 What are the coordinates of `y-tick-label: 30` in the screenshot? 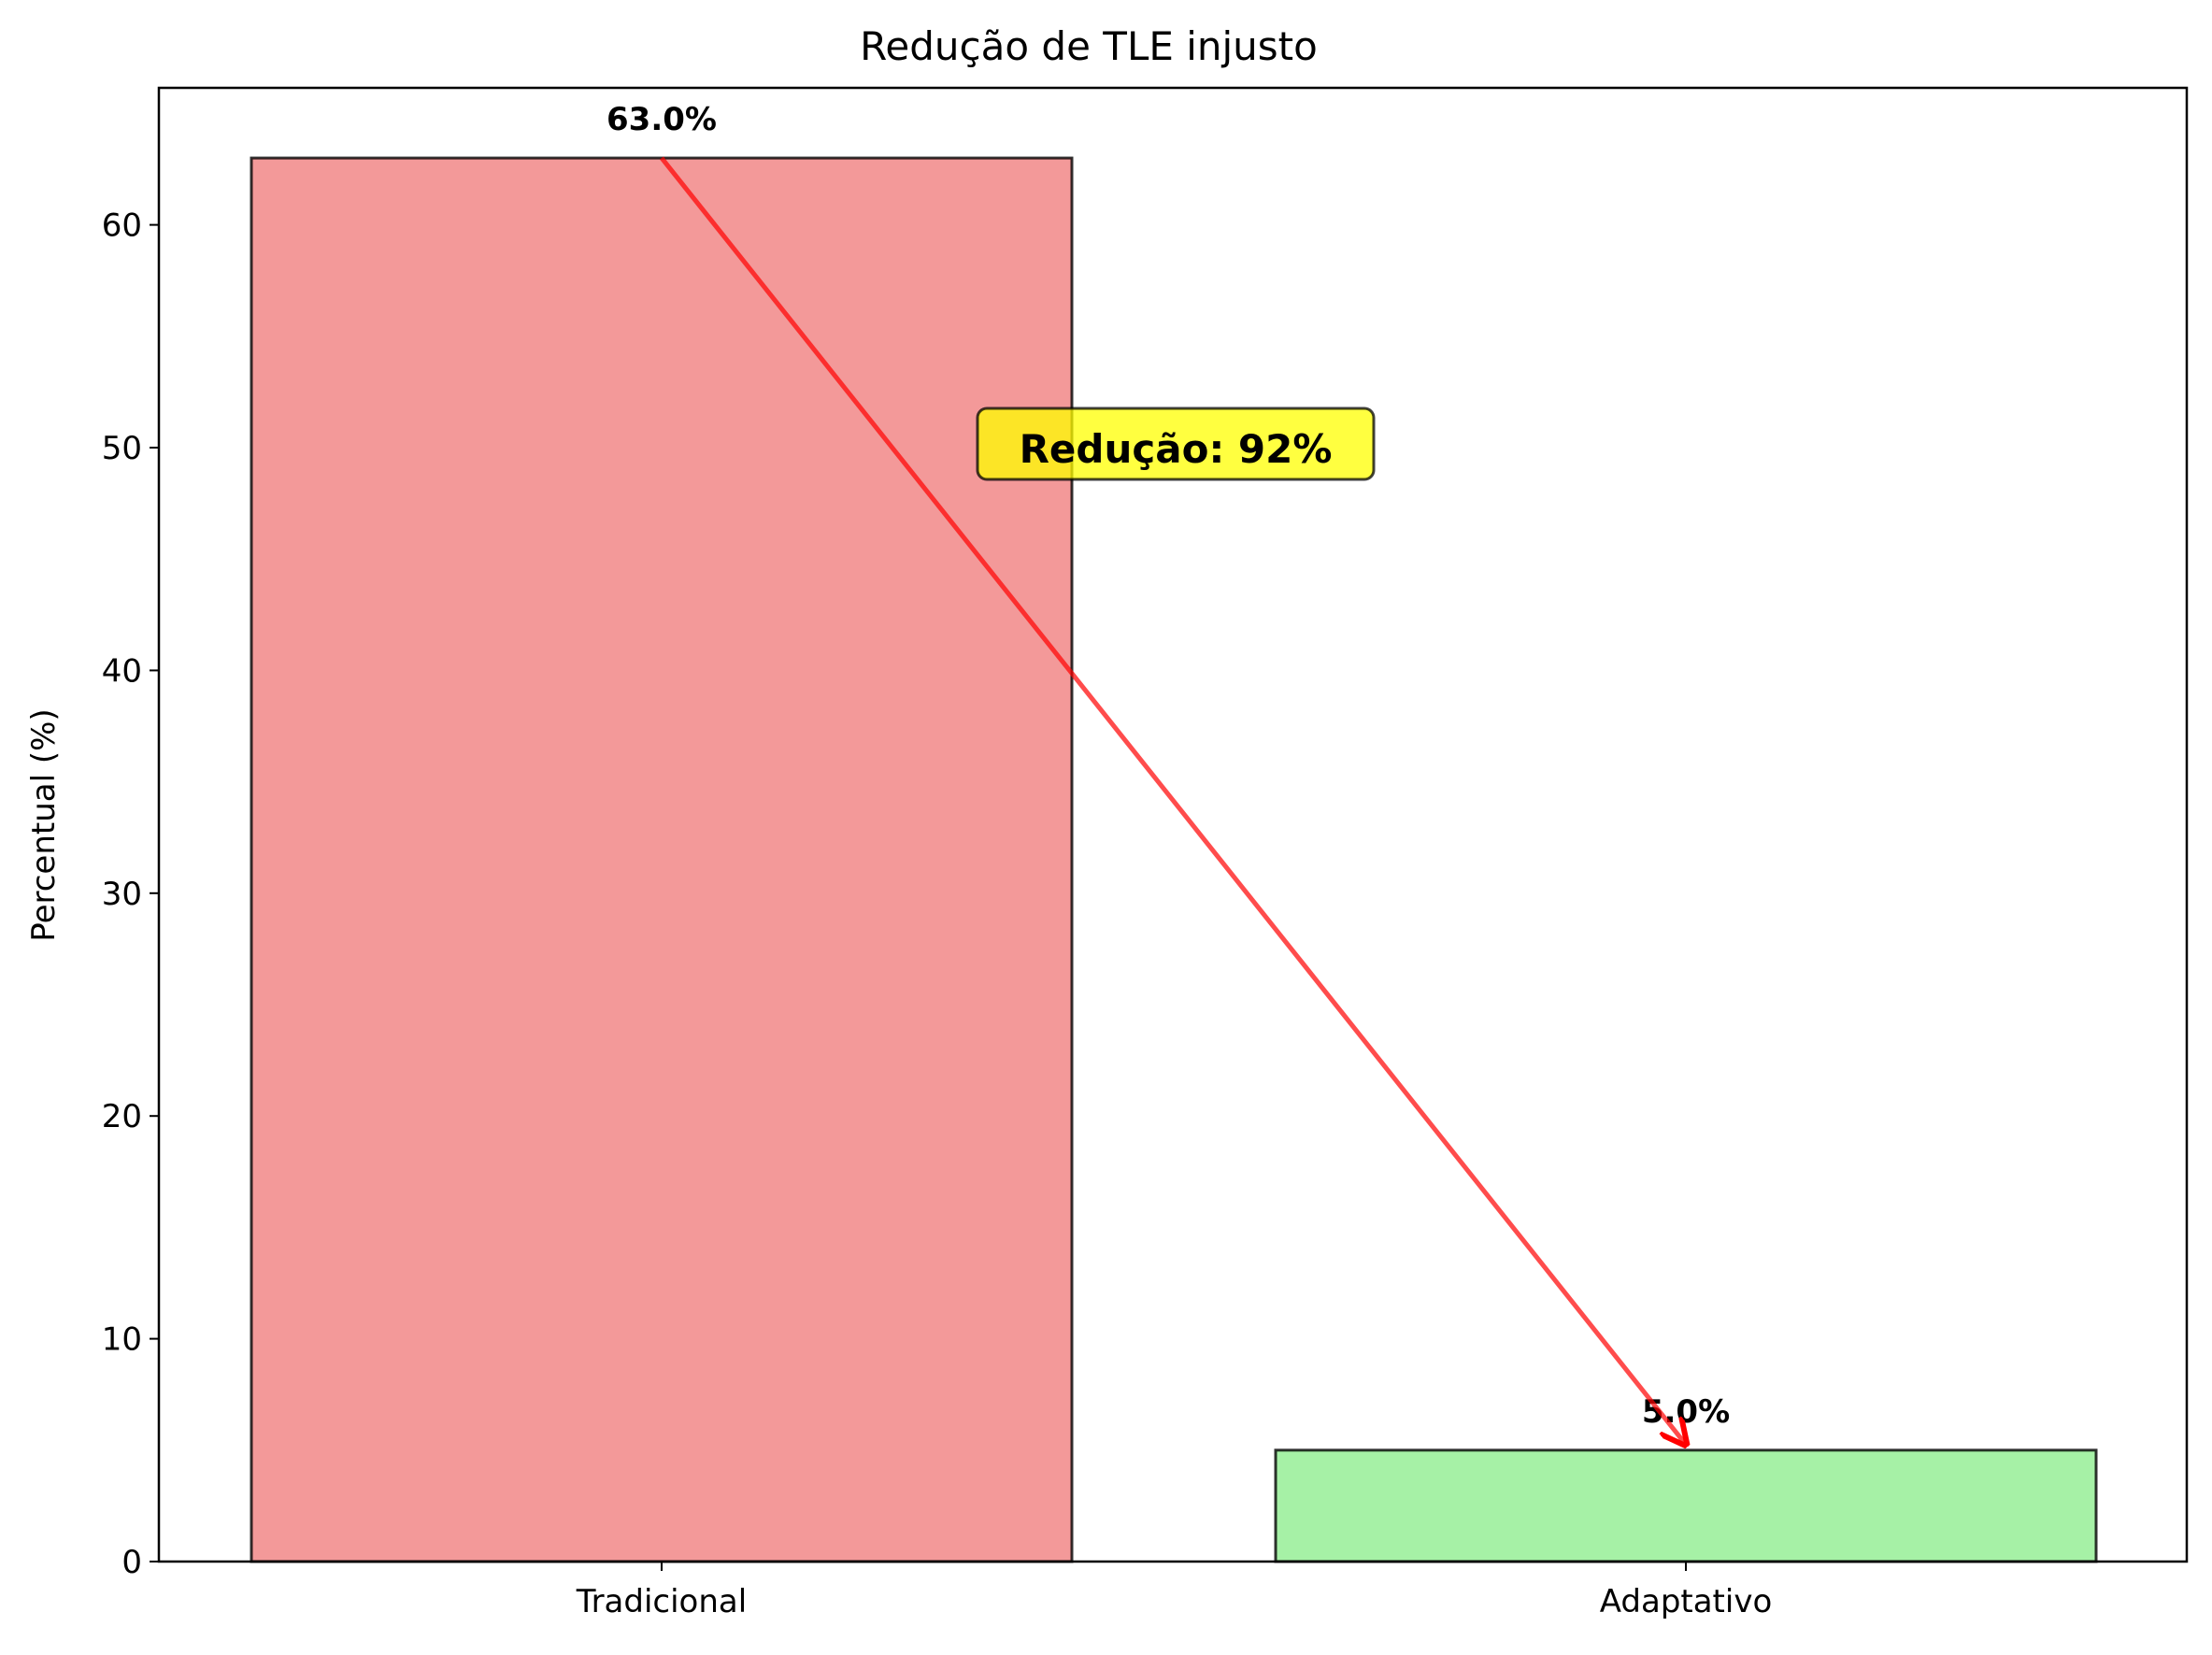 It's located at (122, 894).